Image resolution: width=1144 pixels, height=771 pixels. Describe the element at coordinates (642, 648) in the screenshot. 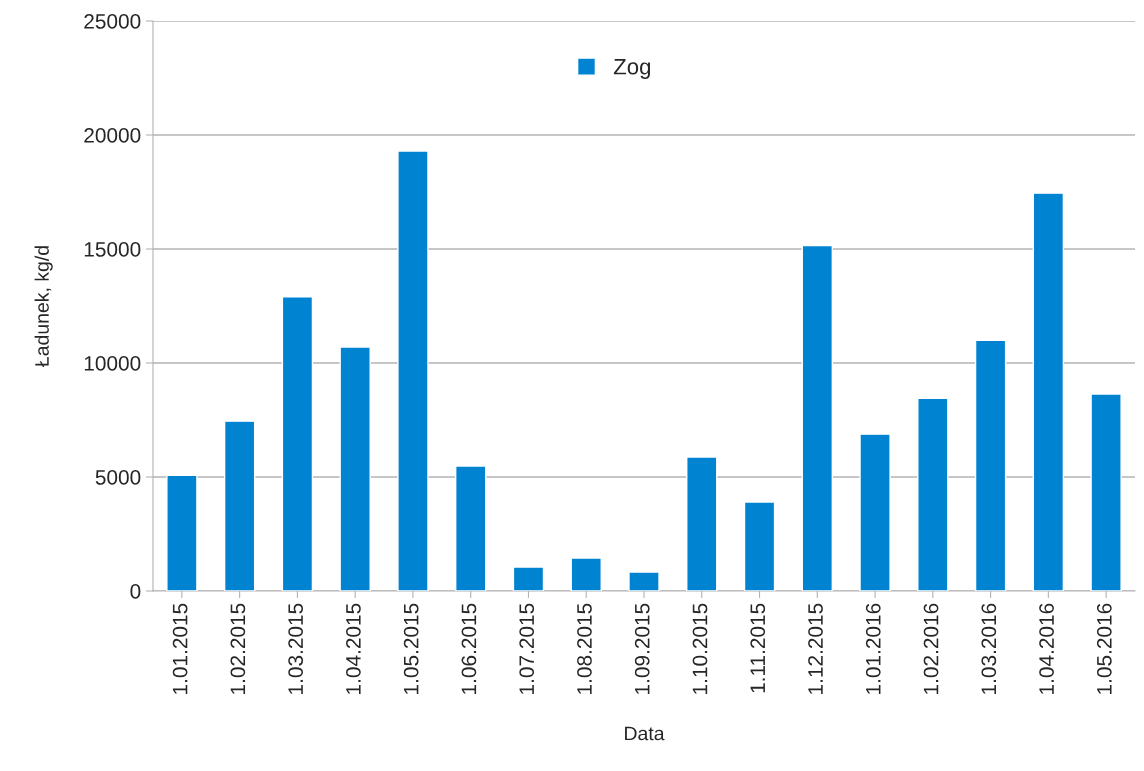

I see `x-tick-label: 1.09.2015` at that location.